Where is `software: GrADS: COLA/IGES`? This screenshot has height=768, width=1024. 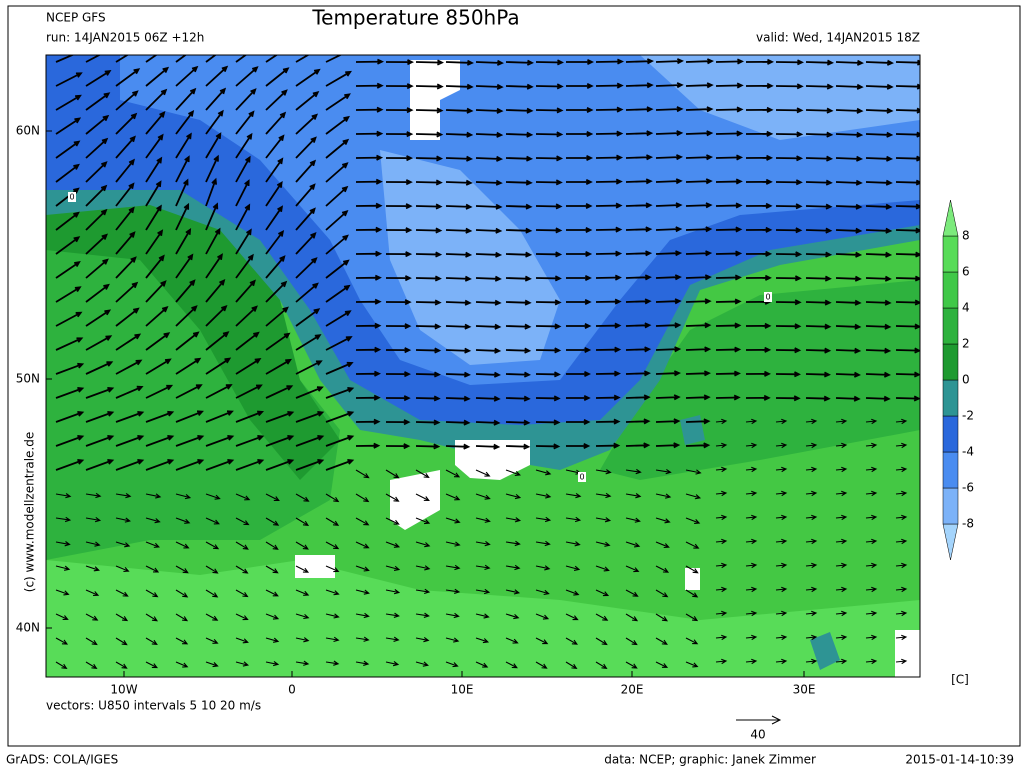
software: GrADS: COLA/IGES is located at coordinates (62, 760).